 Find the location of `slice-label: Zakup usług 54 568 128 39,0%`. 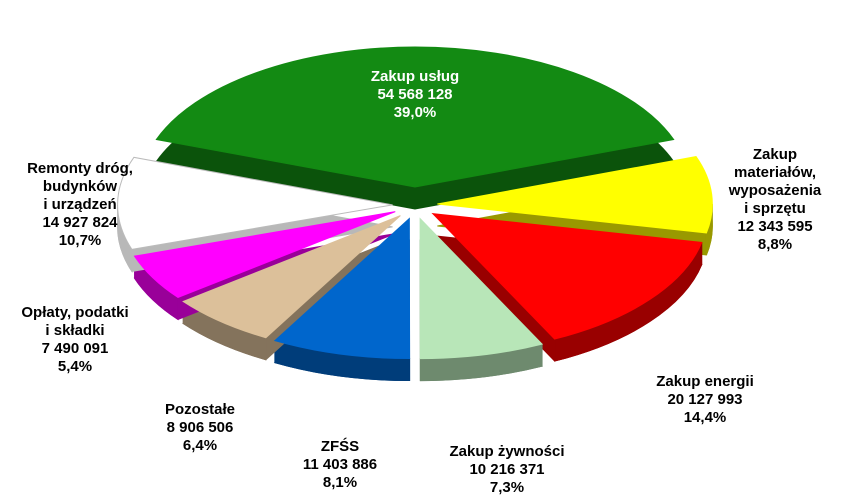

slice-label: Zakup usług 54 568 128 39,0% is located at coordinates (415, 95).